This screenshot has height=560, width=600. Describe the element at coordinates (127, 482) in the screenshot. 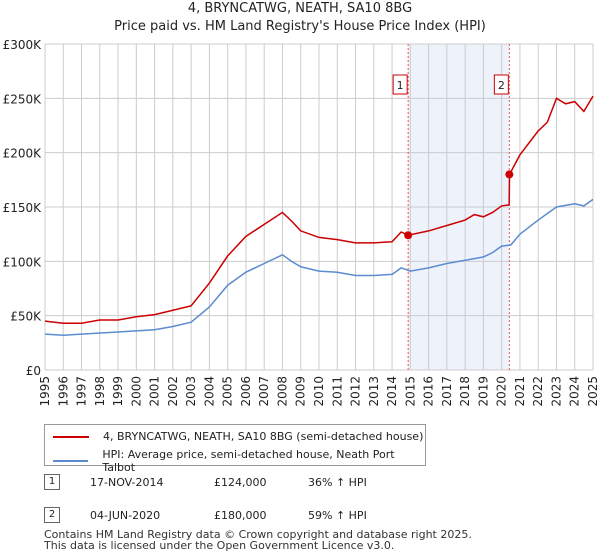

I see `transaction-date: 17-NOV-2014` at that location.